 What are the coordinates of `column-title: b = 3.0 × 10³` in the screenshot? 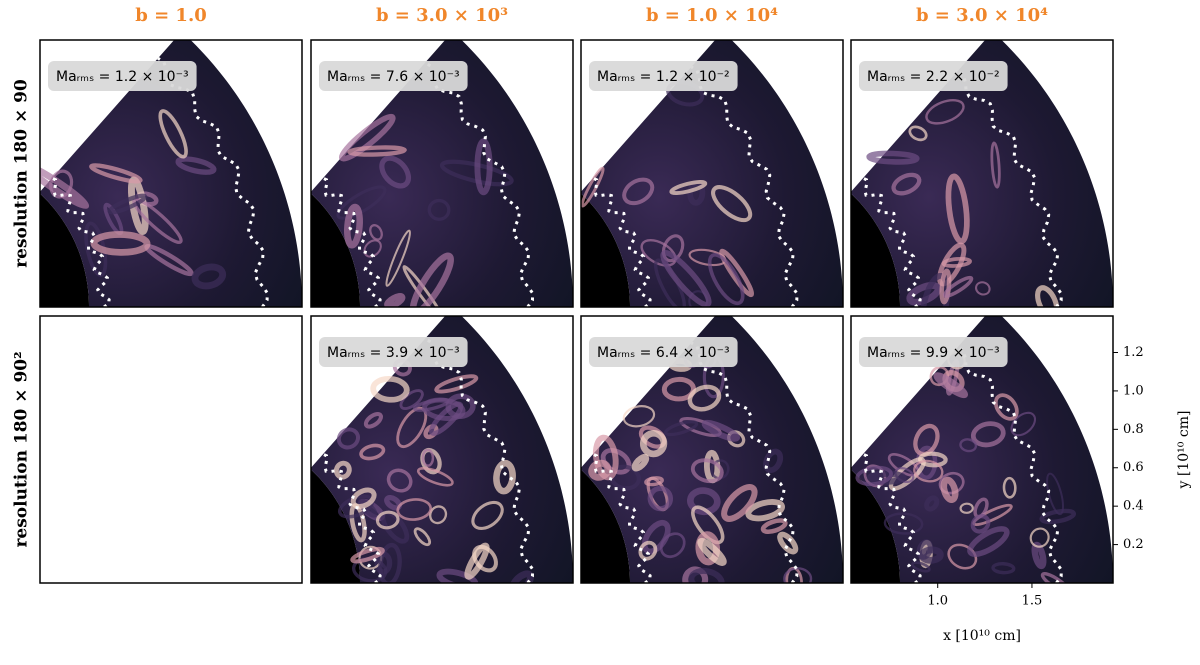 It's located at (442, 15).